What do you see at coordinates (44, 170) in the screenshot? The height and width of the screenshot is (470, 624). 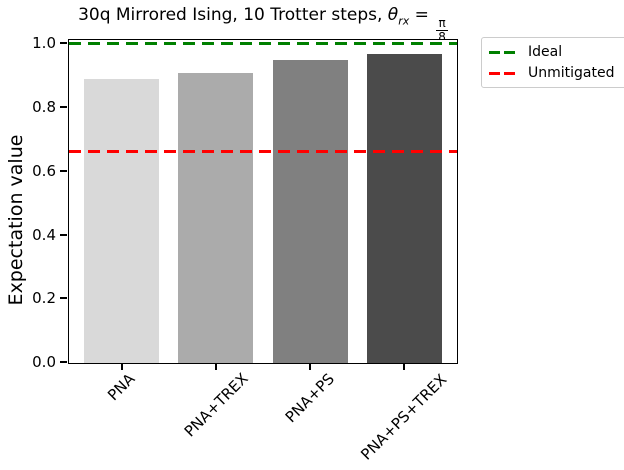 I see `y-tick-label: 0.6` at bounding box center [44, 170].